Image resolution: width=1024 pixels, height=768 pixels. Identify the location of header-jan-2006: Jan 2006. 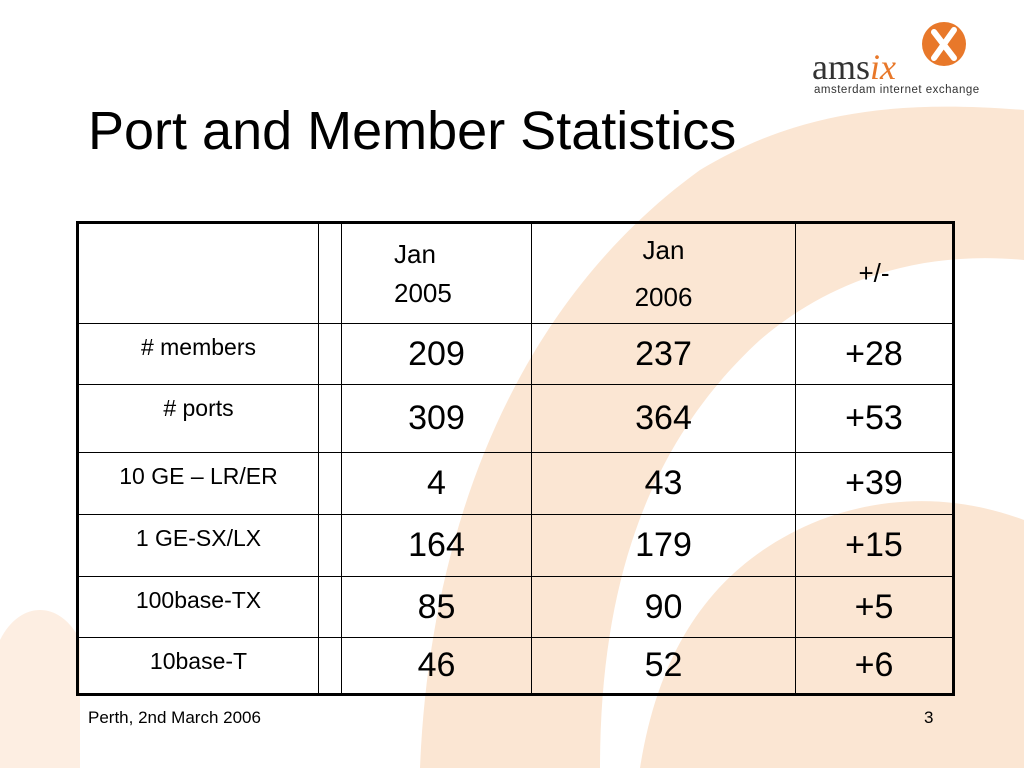
(663, 273).